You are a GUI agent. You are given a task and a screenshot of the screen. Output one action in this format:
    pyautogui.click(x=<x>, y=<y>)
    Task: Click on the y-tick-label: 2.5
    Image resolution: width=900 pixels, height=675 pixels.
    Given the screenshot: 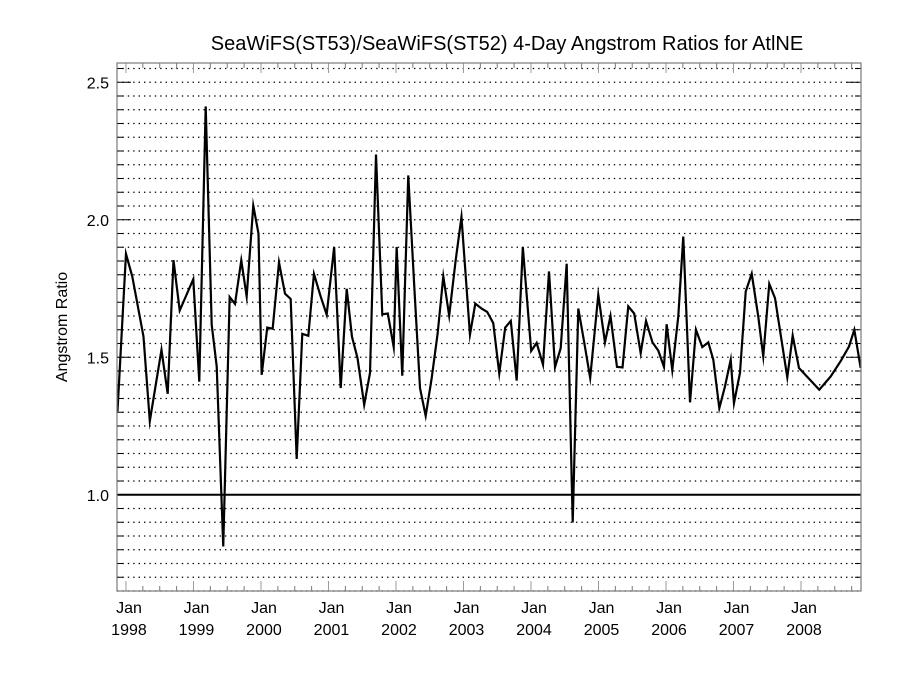 What is the action you would take?
    pyautogui.click(x=98, y=83)
    